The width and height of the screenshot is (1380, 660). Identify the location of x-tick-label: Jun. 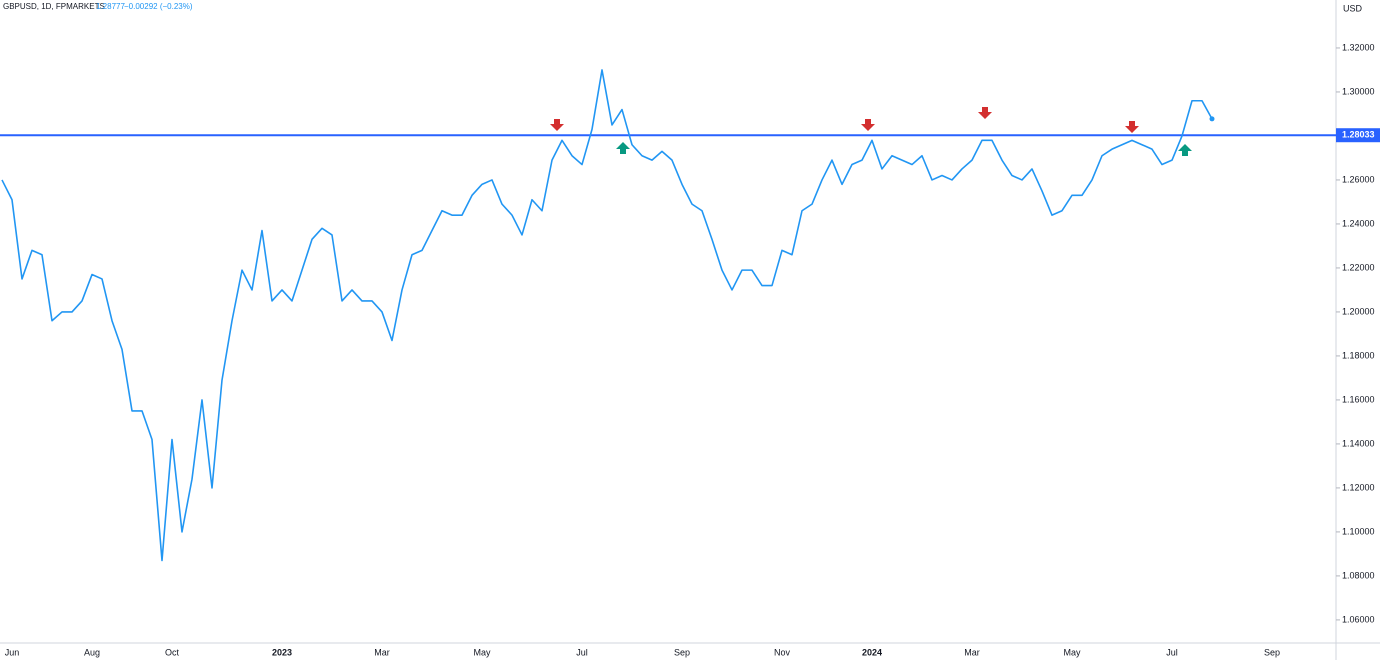
(12, 652).